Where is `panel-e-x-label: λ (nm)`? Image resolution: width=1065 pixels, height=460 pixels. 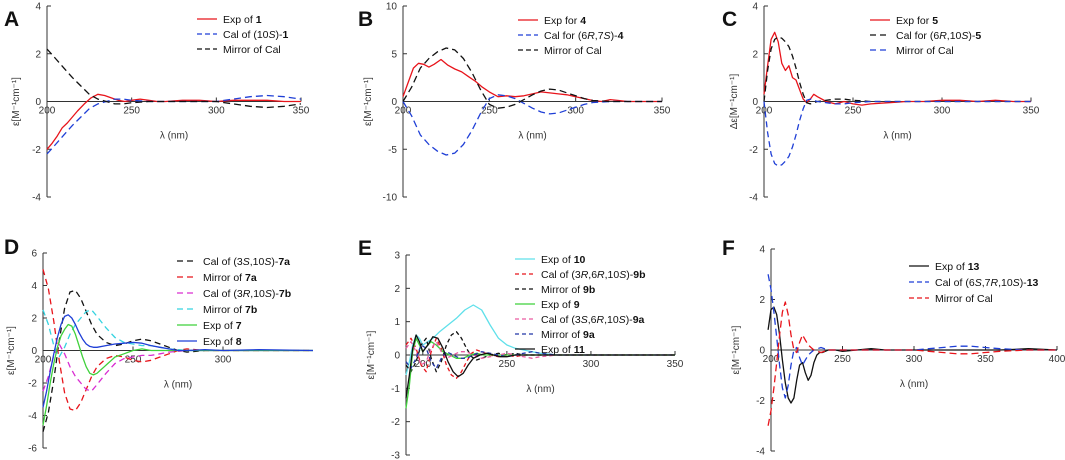 panel-e-x-label: λ (nm) is located at coordinates (540, 389).